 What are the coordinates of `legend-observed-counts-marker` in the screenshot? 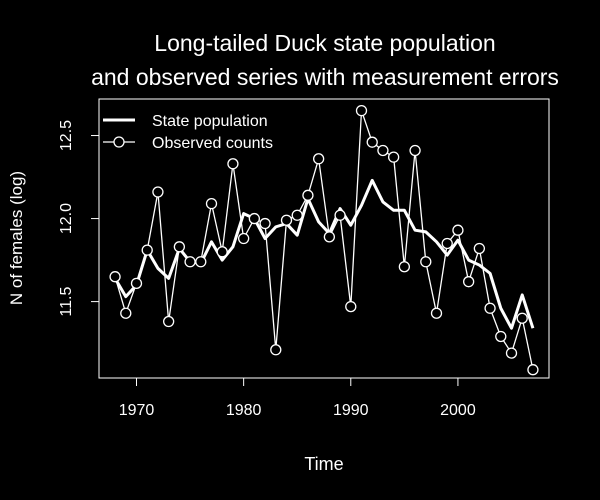 It's located at (119, 142).